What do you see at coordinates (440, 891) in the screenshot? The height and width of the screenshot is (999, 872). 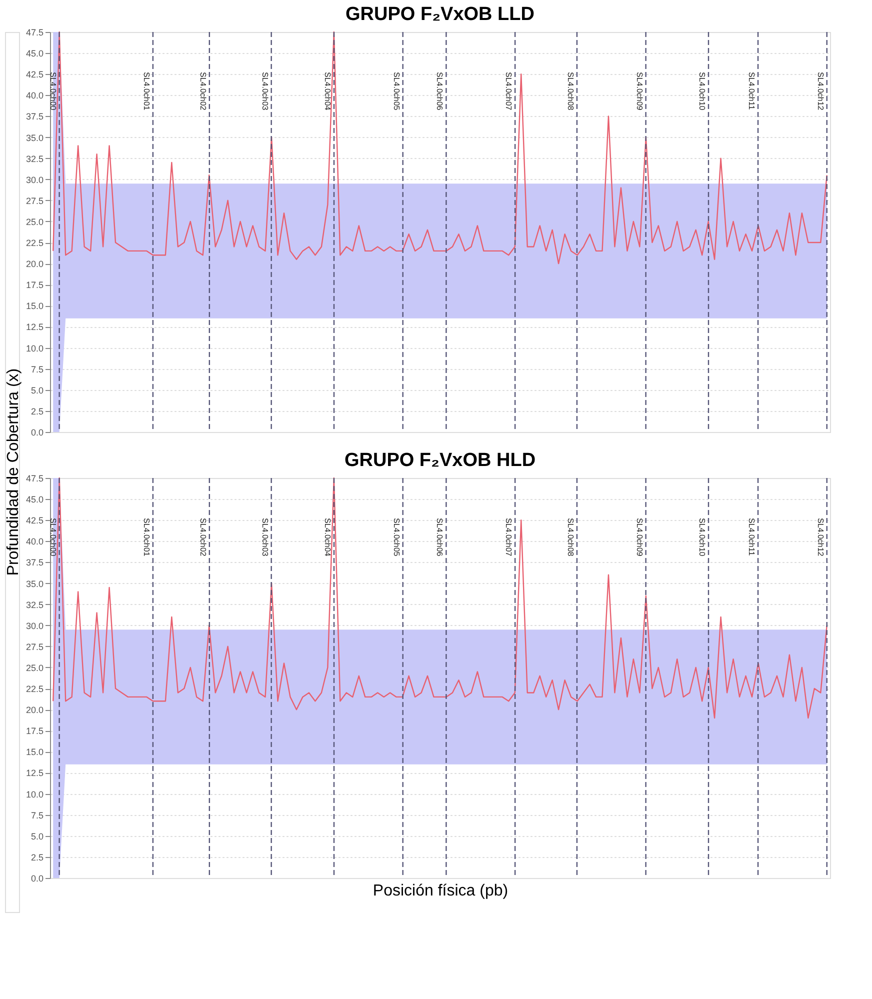 I see `x-axis-title: Posición física (pb)` at bounding box center [440, 891].